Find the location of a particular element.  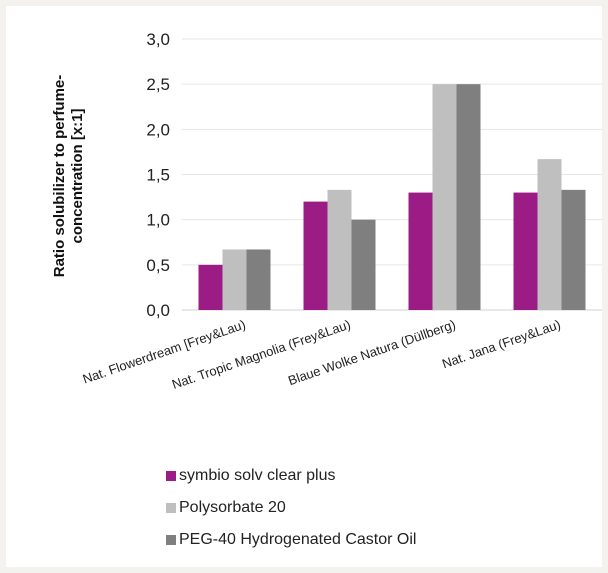

y-axis-label-line: Ratio solubilizer to perfume- is located at coordinates (59, 176).